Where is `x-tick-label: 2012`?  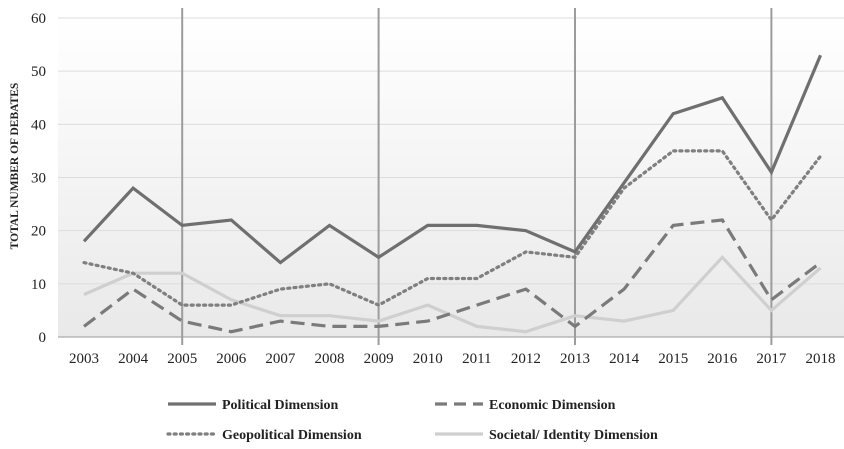 x-tick-label: 2012 is located at coordinates (526, 359).